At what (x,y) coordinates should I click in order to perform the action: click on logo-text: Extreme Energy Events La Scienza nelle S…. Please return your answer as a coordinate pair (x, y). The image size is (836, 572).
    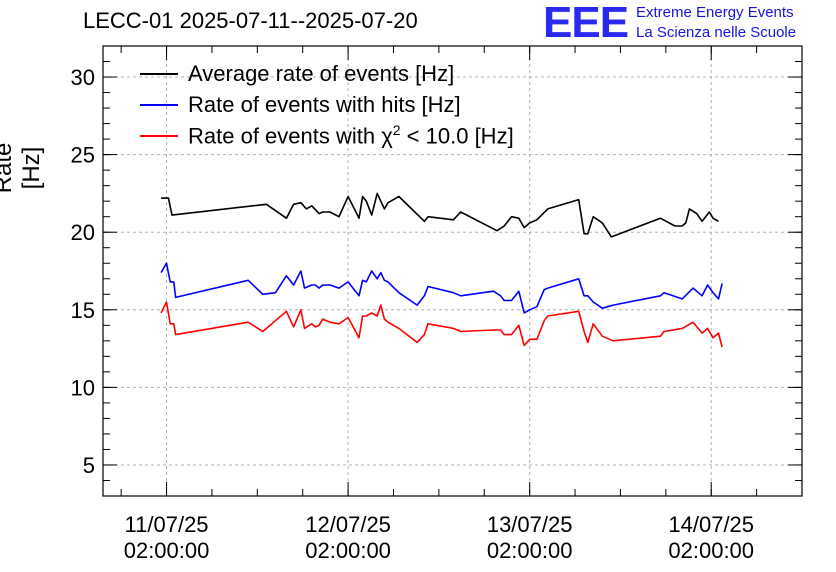
    Looking at the image, I should click on (716, 23).